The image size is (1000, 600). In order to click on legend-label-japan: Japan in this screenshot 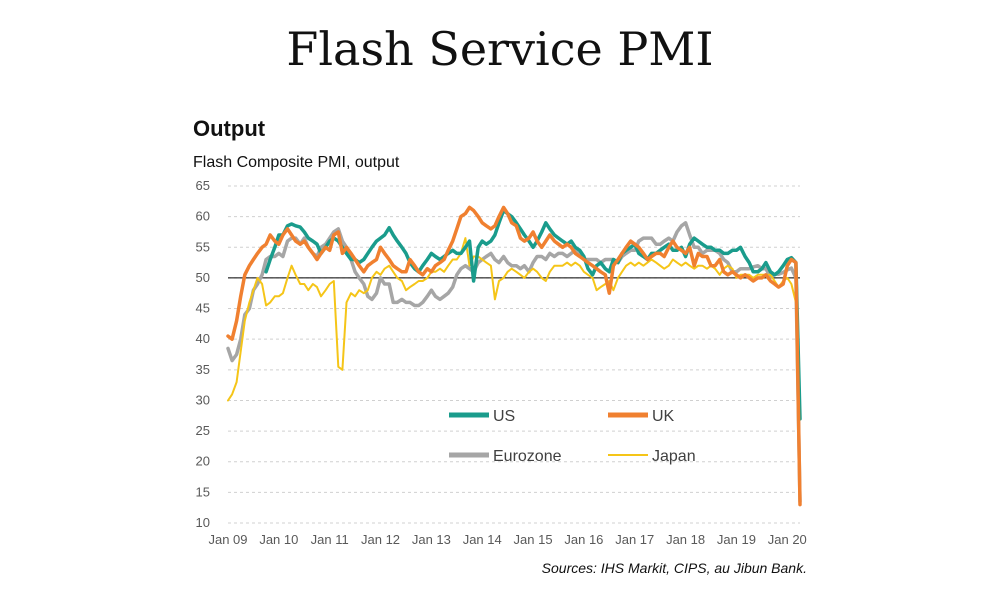, I will do `click(674, 456)`.